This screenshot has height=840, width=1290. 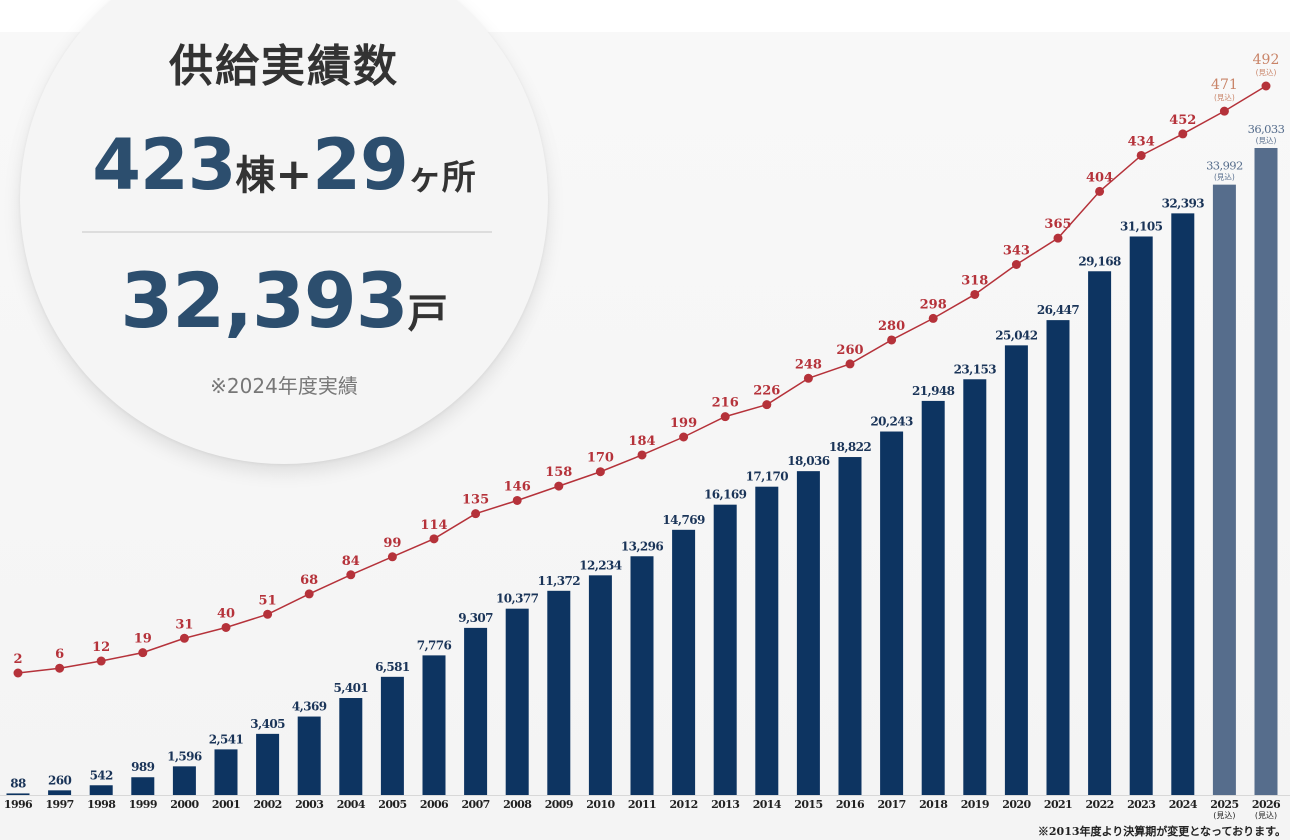 What do you see at coordinates (808, 461) in the screenshot?
I see `bar-label-2015: 18,036` at bounding box center [808, 461].